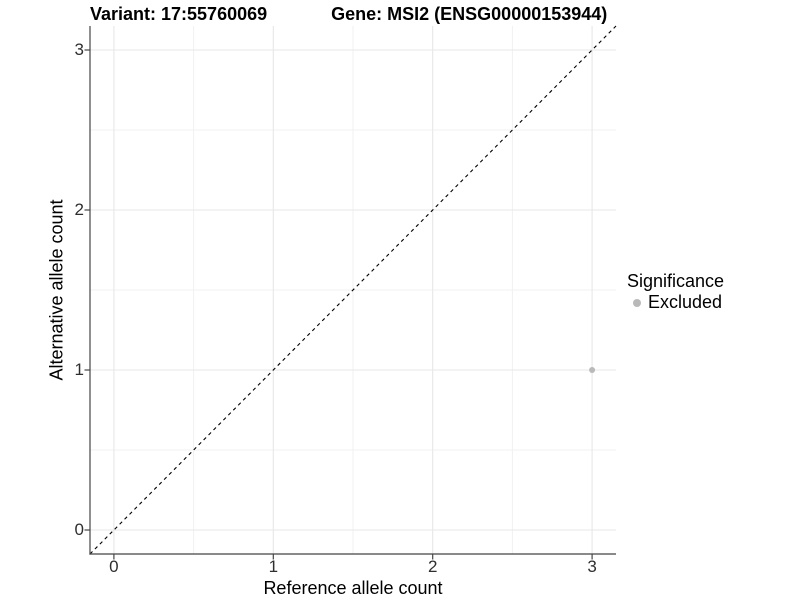 Image resolution: width=800 pixels, height=600 pixels. I want to click on legend: Significance Excluded, so click(675, 292).